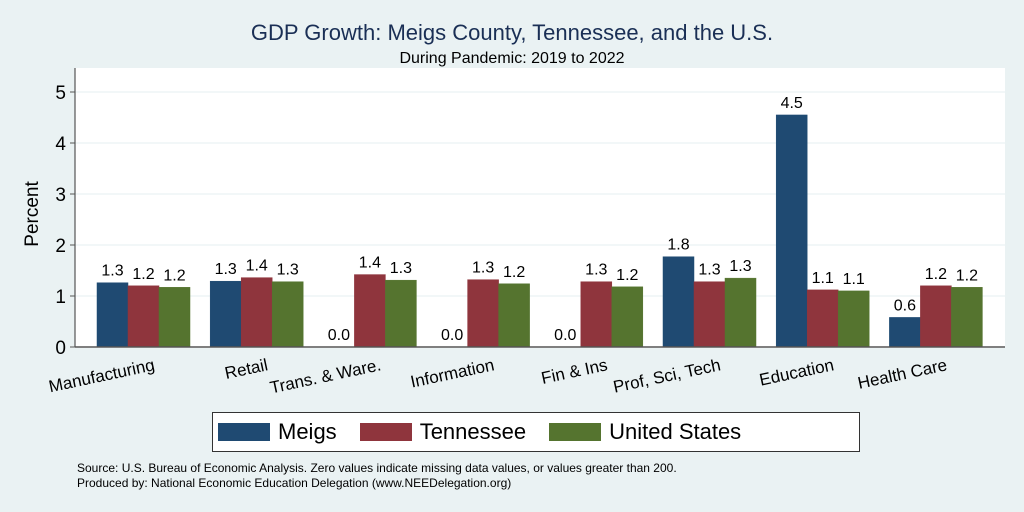 The image size is (1024, 512). What do you see at coordinates (678, 245) in the screenshot?
I see `data-label: 1.8` at bounding box center [678, 245].